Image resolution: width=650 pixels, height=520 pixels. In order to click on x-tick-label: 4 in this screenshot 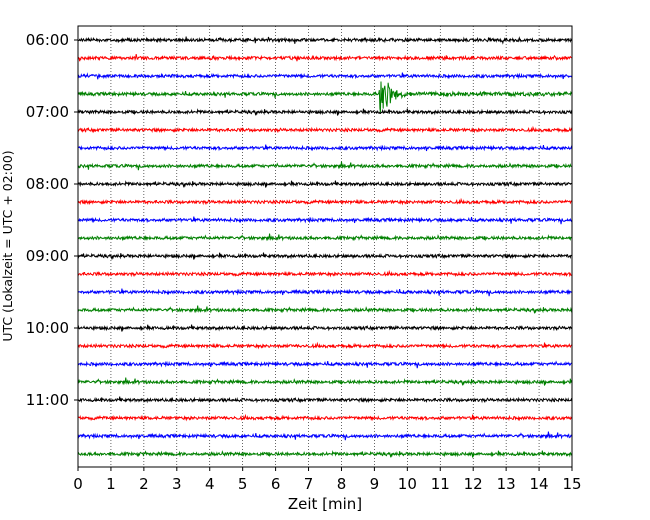, I will do `click(210, 484)`.